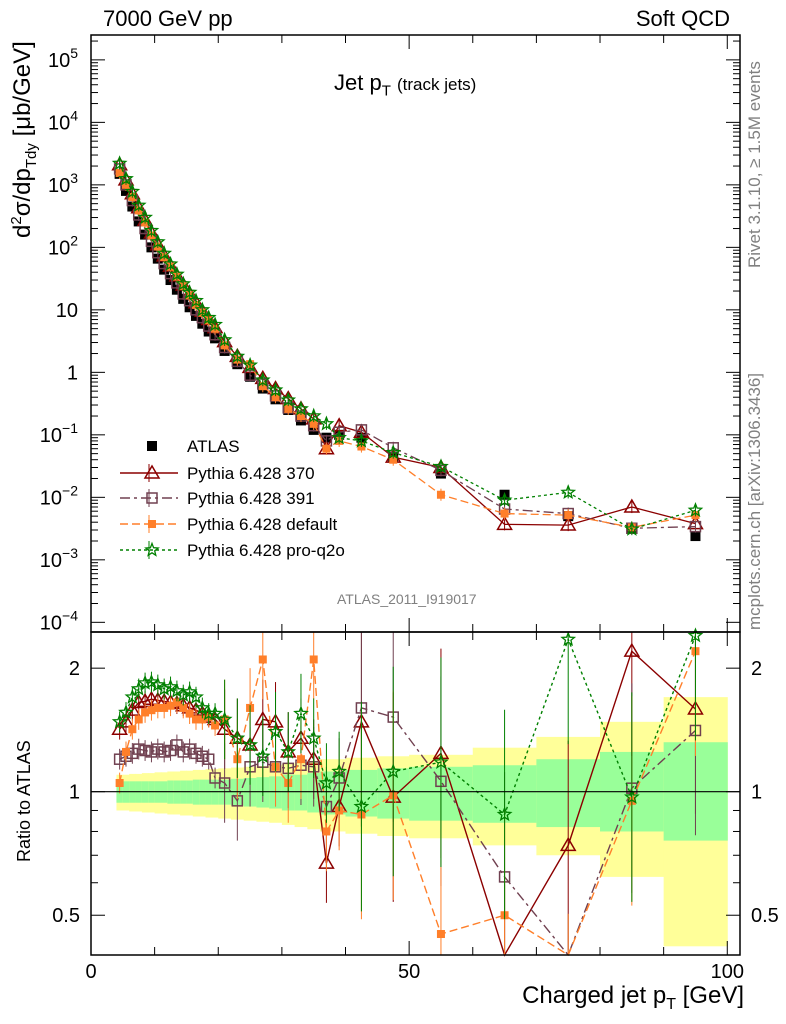  I want to click on ratio-ytick-label-2: 2, so click(74, 669).